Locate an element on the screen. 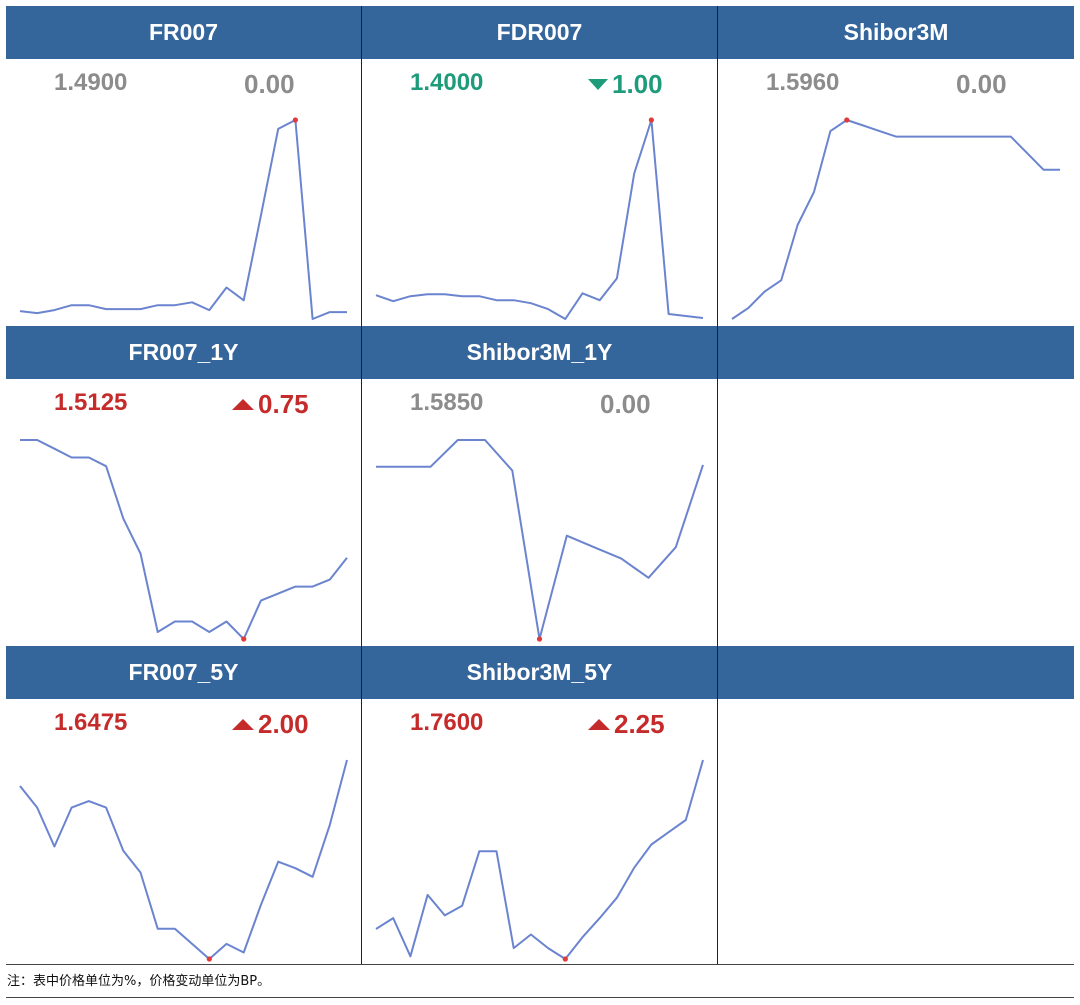 The width and height of the screenshot is (1080, 1005). panel-title: FR007 is located at coordinates (183, 32).